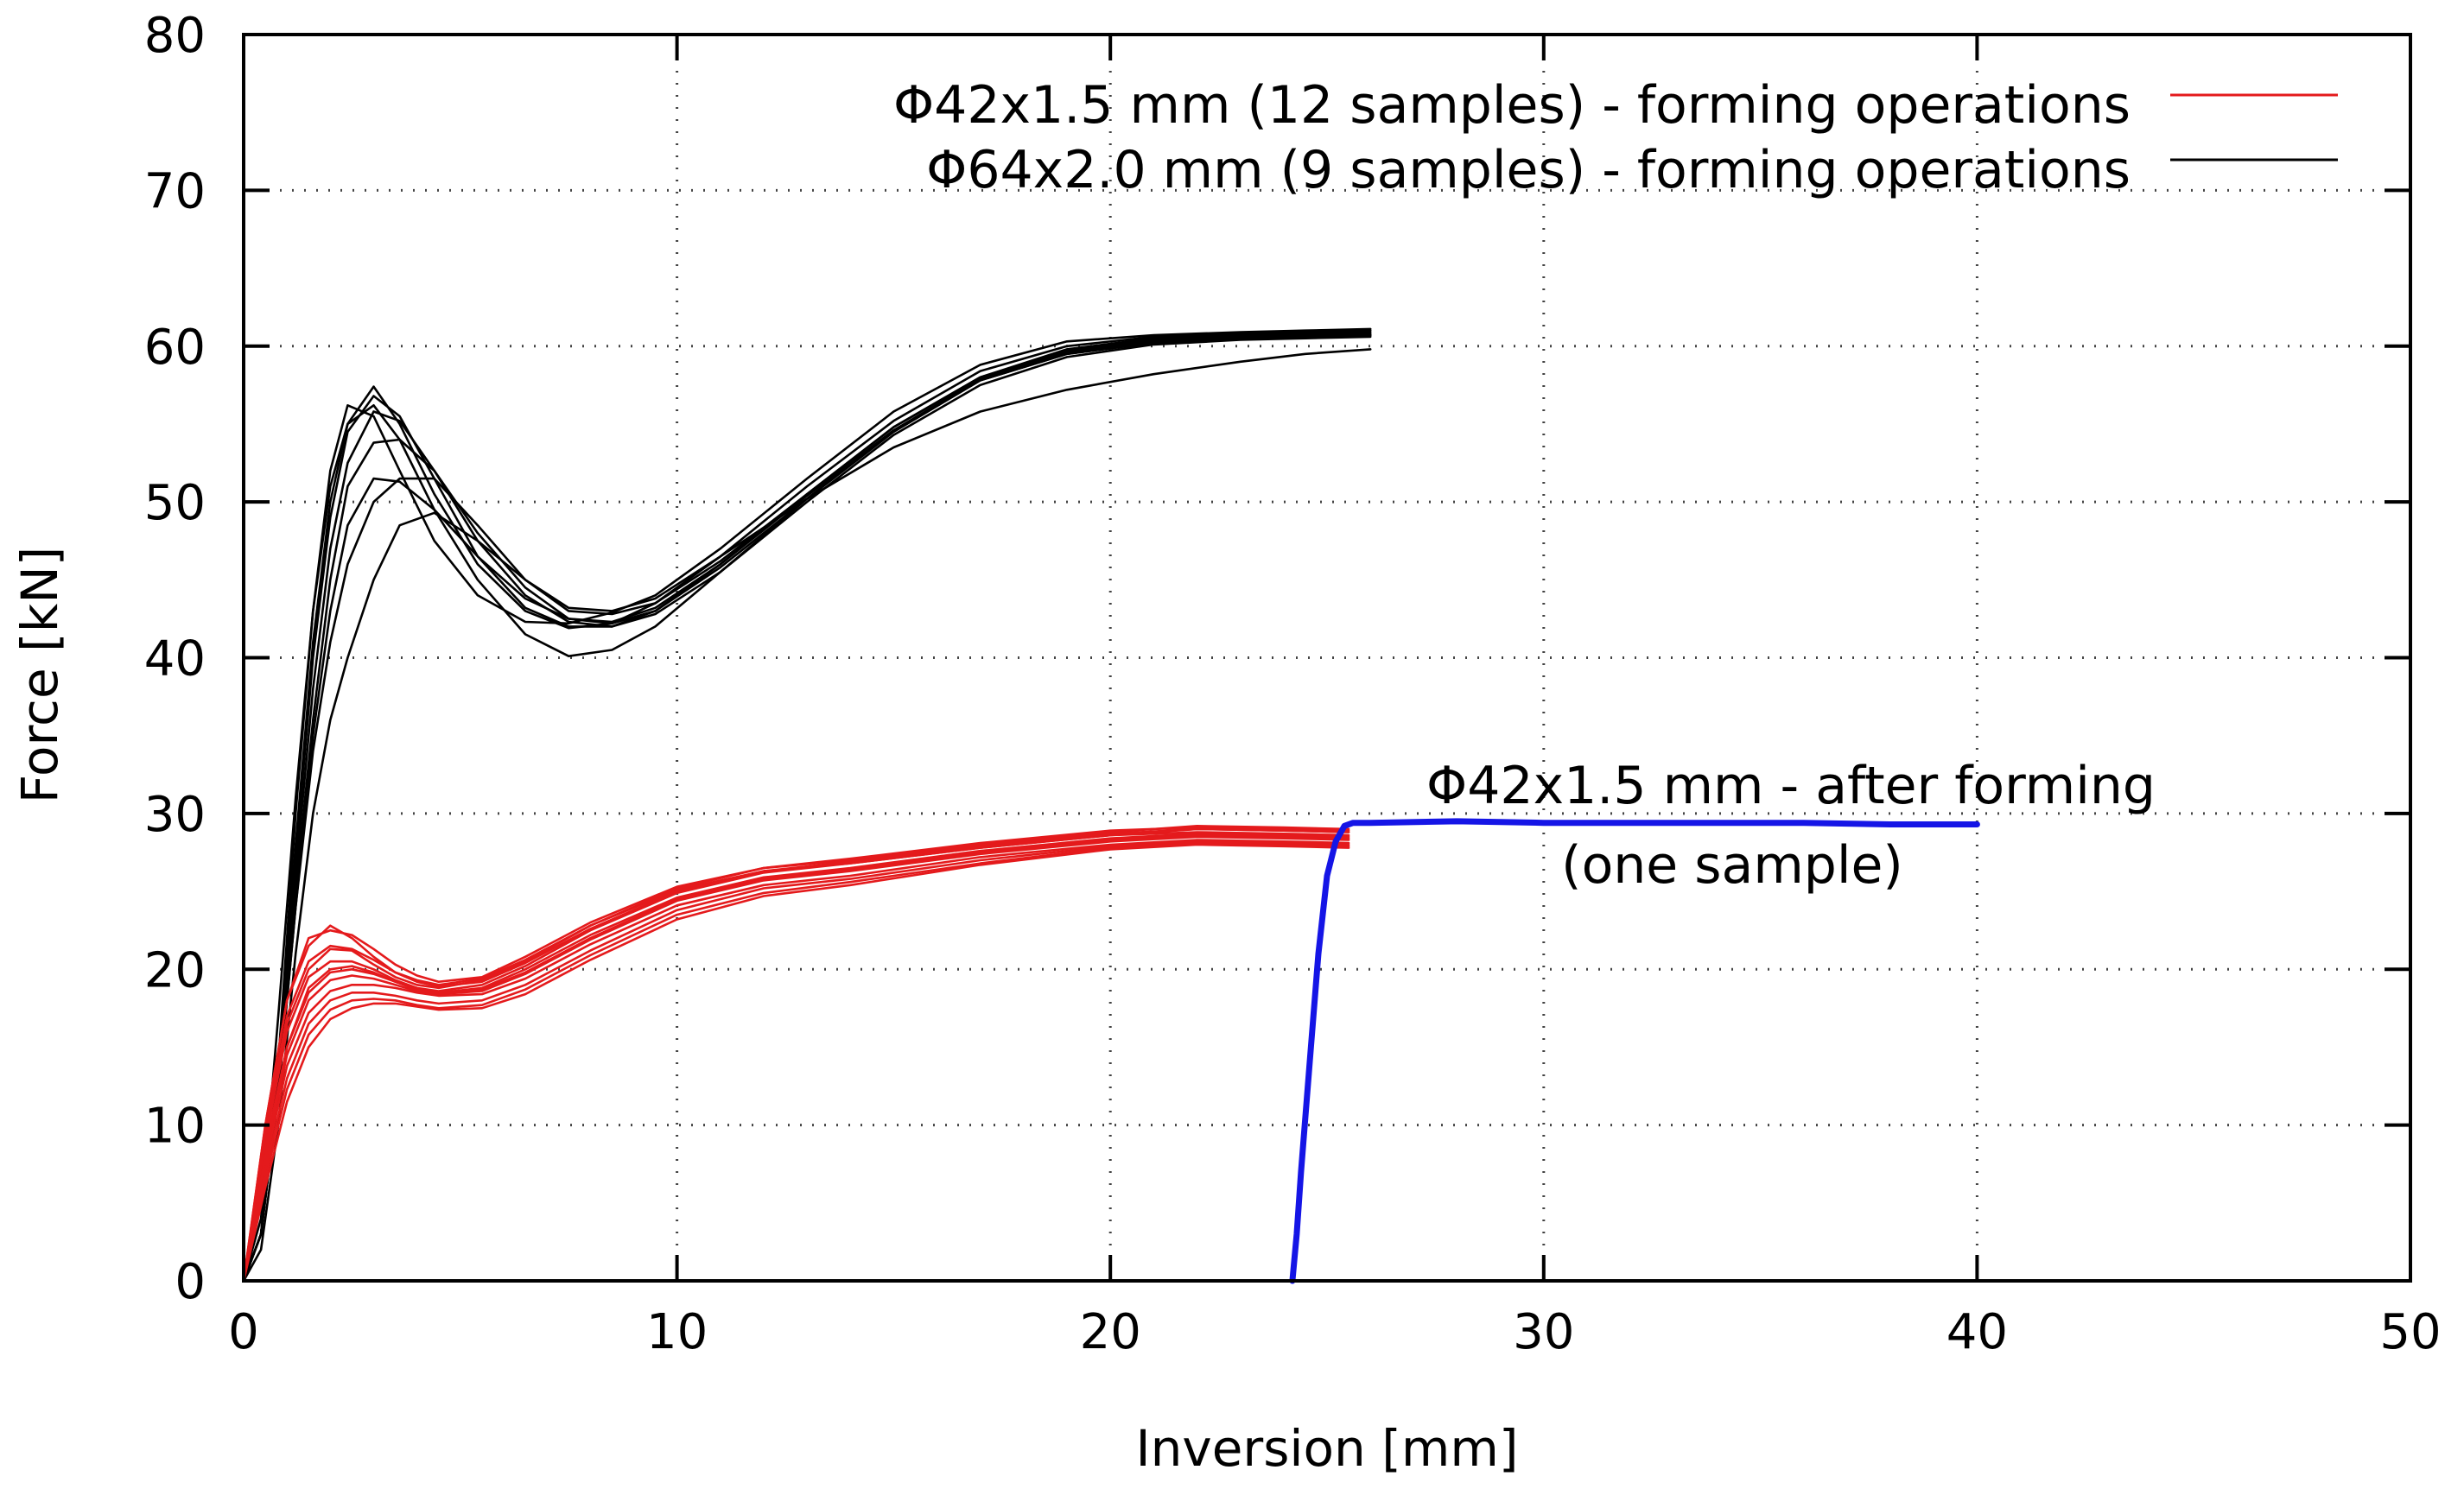  I want to click on y-tick-label: 60, so click(175, 348).